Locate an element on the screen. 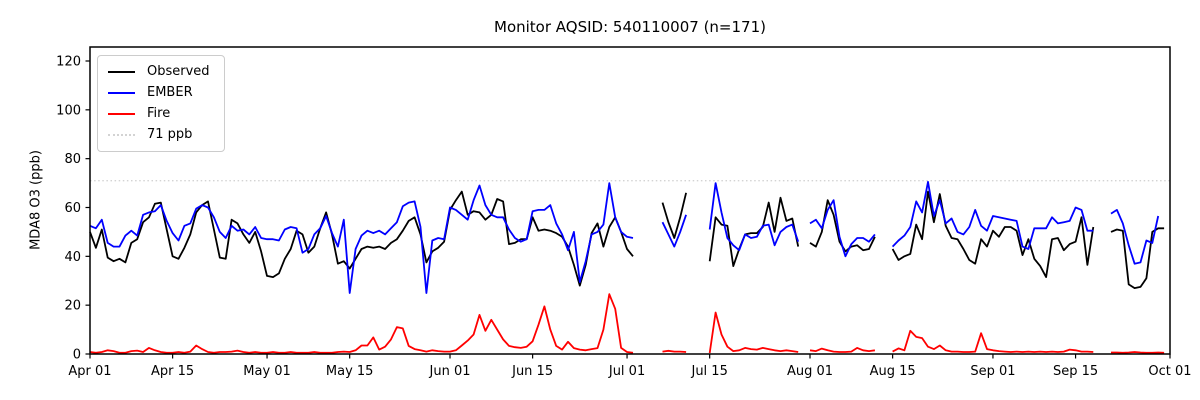 Image resolution: width=1200 pixels, height=400 pixels. legend-item-threshold: 71 ppb is located at coordinates (159, 135).